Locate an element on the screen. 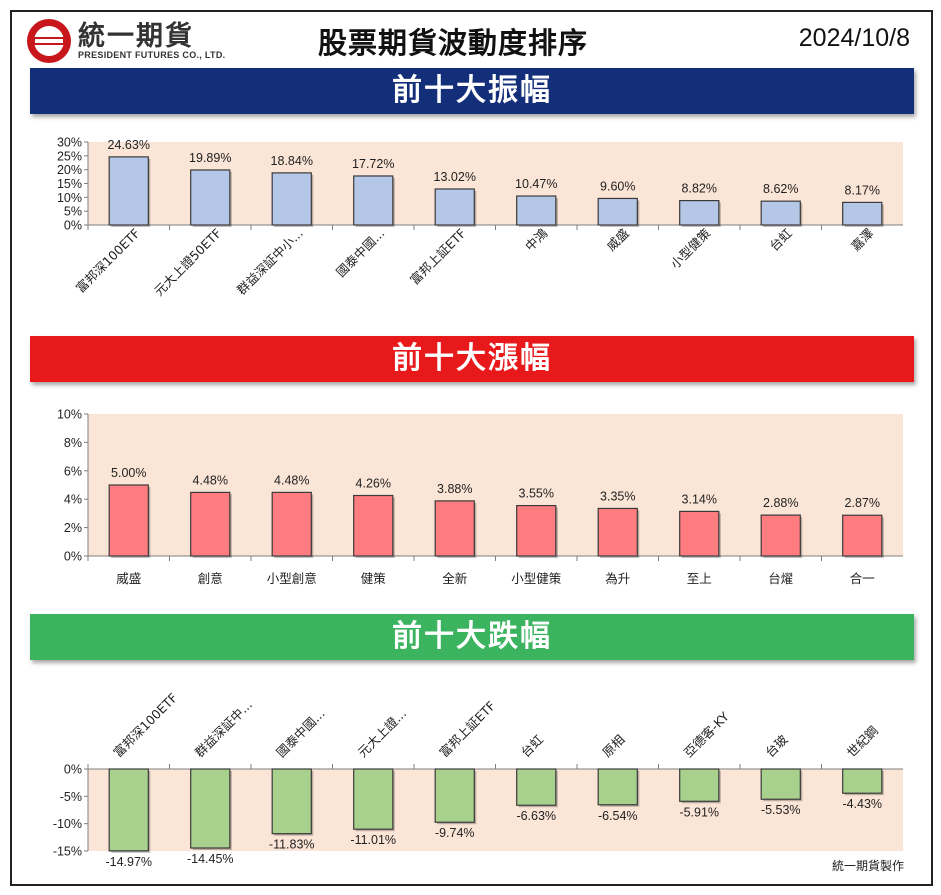 The image size is (941, 895). rise-banner: 前十大漲幅 is located at coordinates (472, 359).